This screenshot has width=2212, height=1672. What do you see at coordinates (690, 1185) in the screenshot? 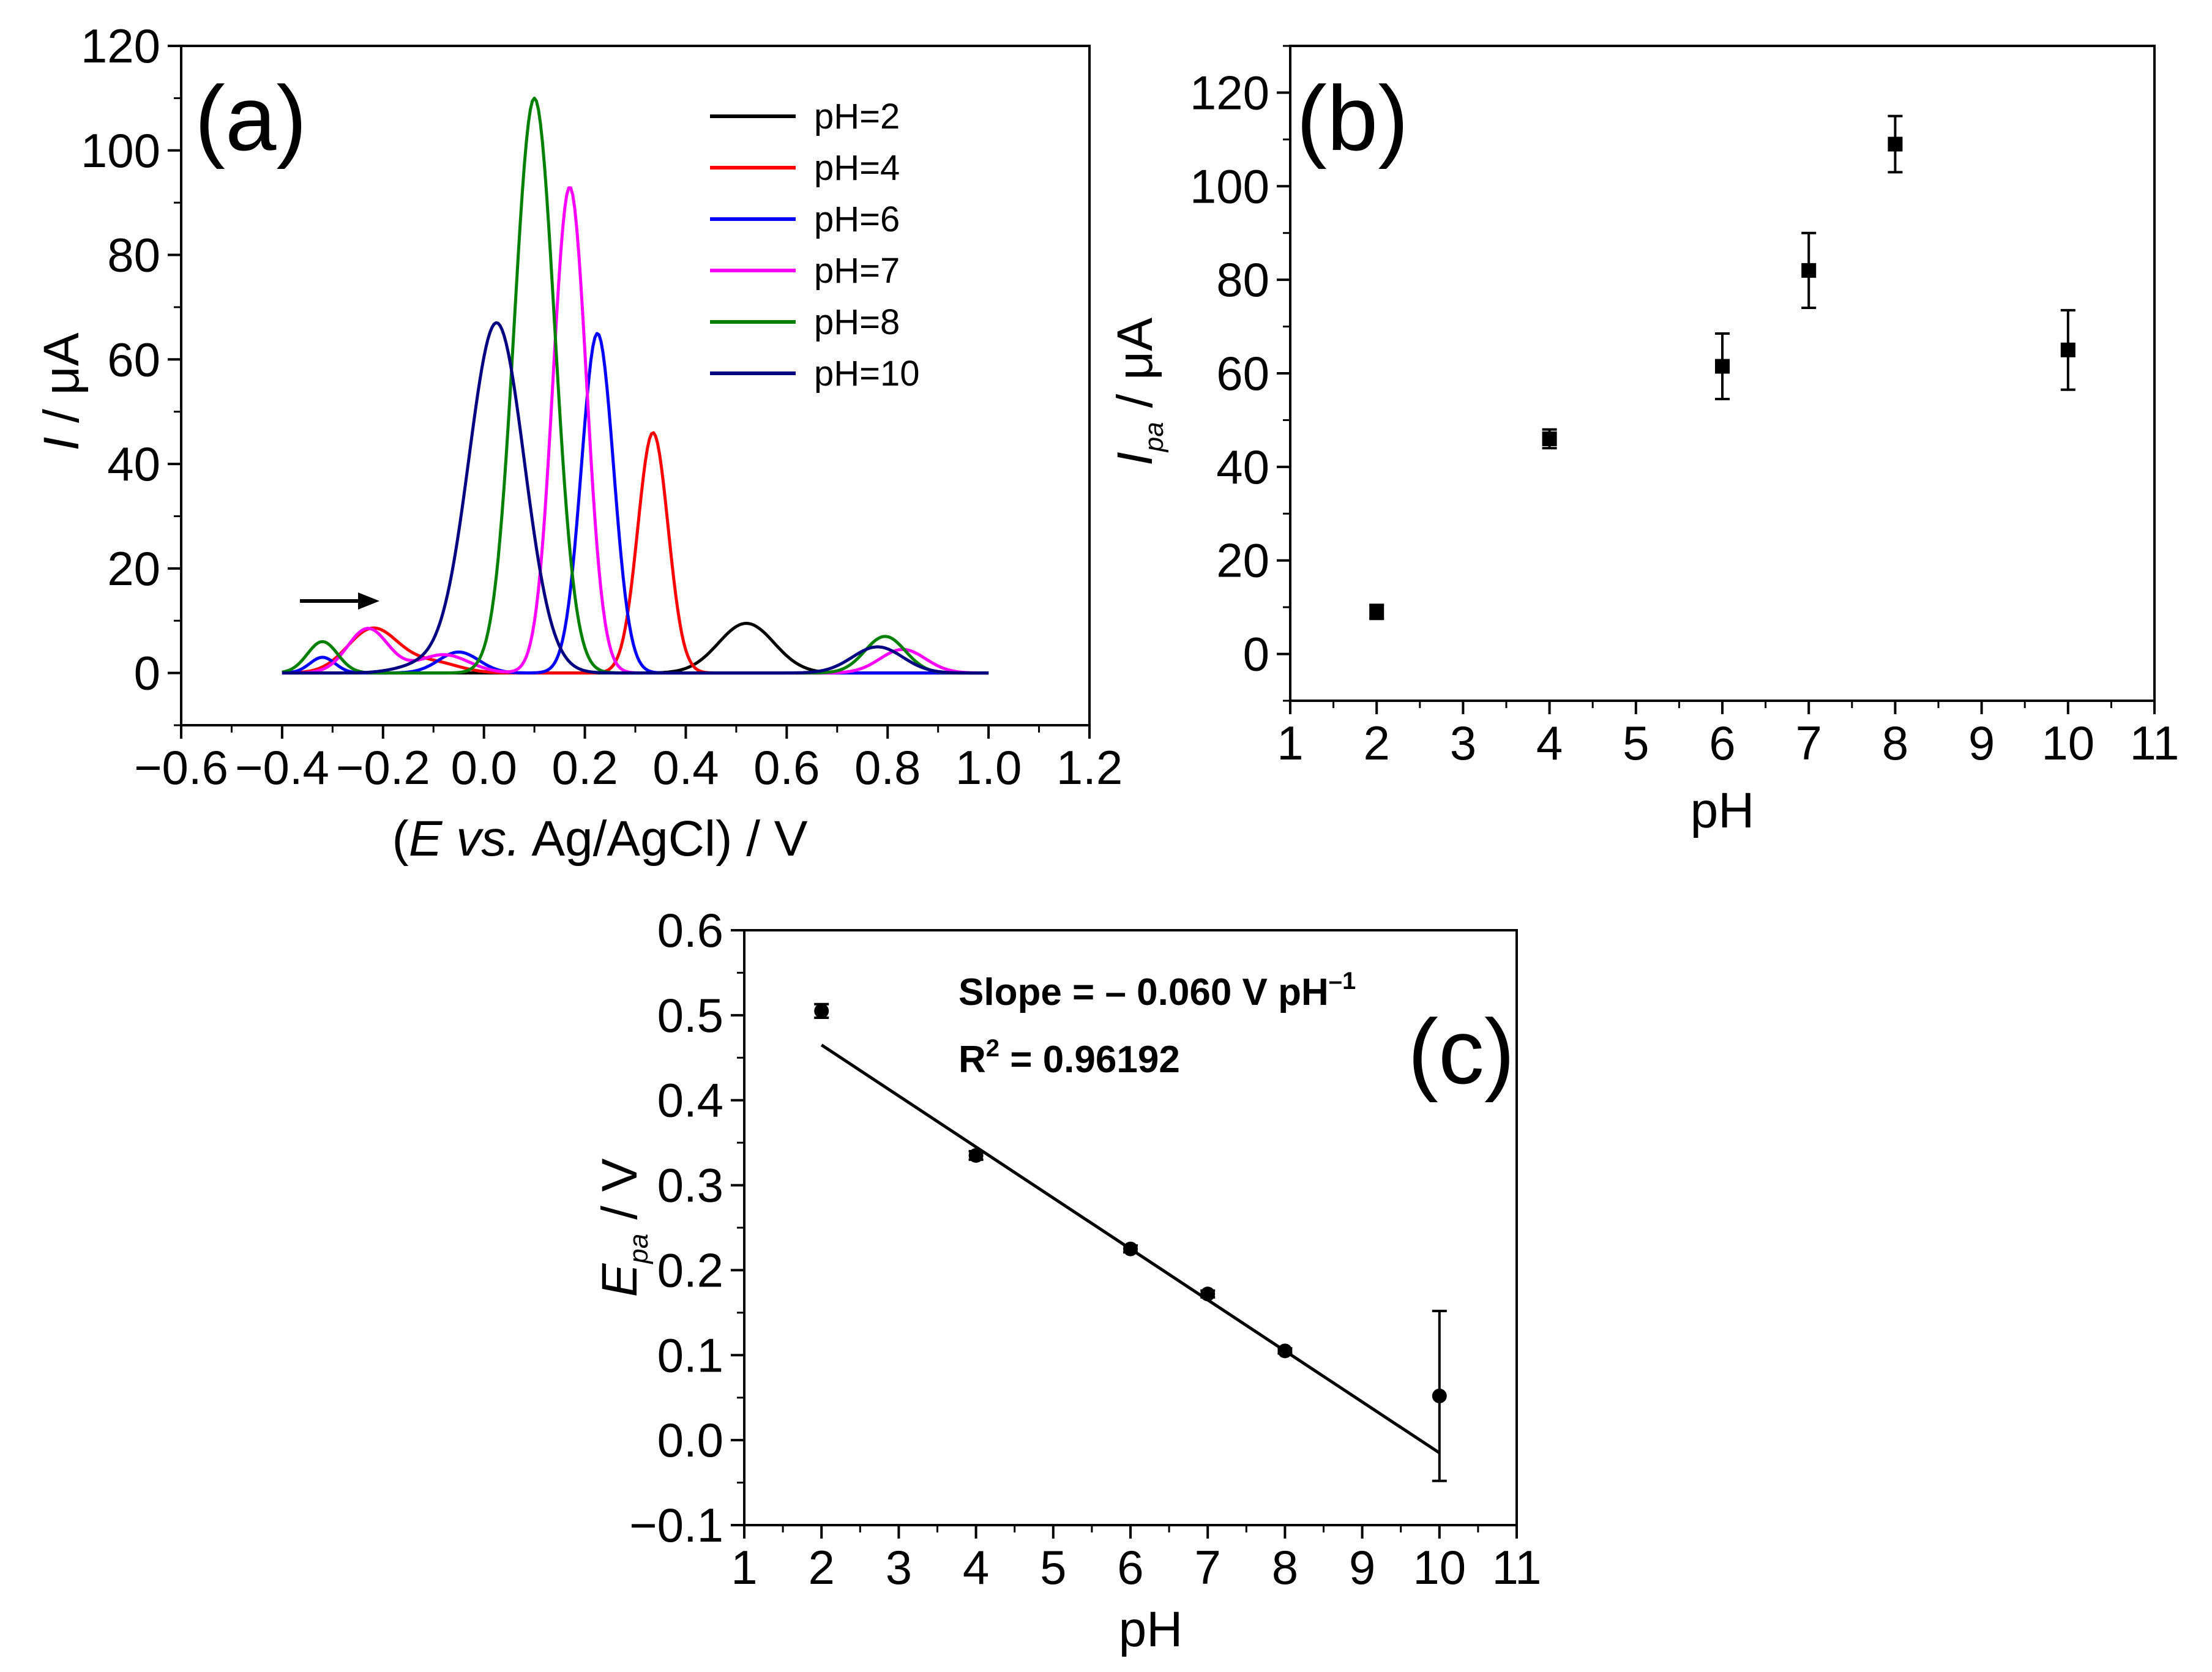
I see `y-tick-label-c: 0.3` at bounding box center [690, 1185].